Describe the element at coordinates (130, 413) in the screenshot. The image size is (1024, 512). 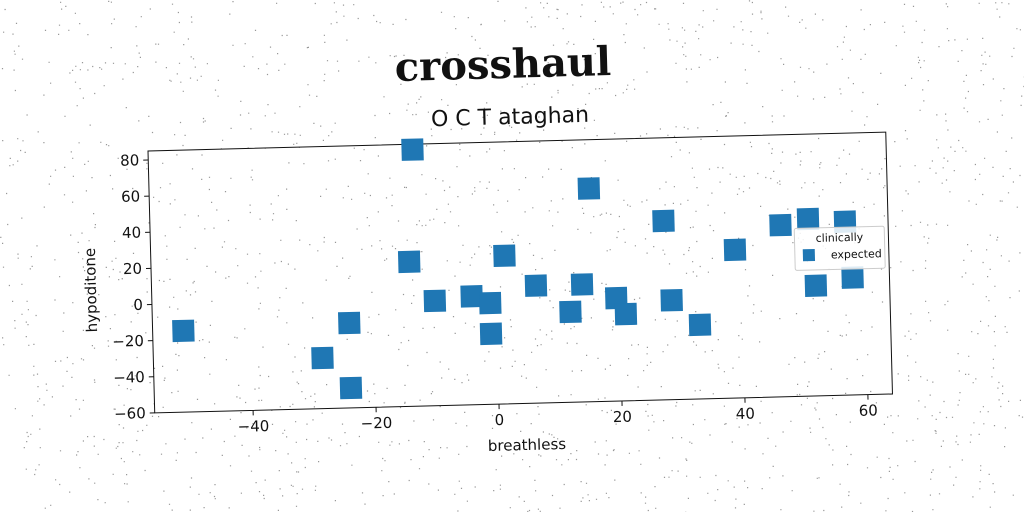
I see `y-tick-label: −60` at that location.